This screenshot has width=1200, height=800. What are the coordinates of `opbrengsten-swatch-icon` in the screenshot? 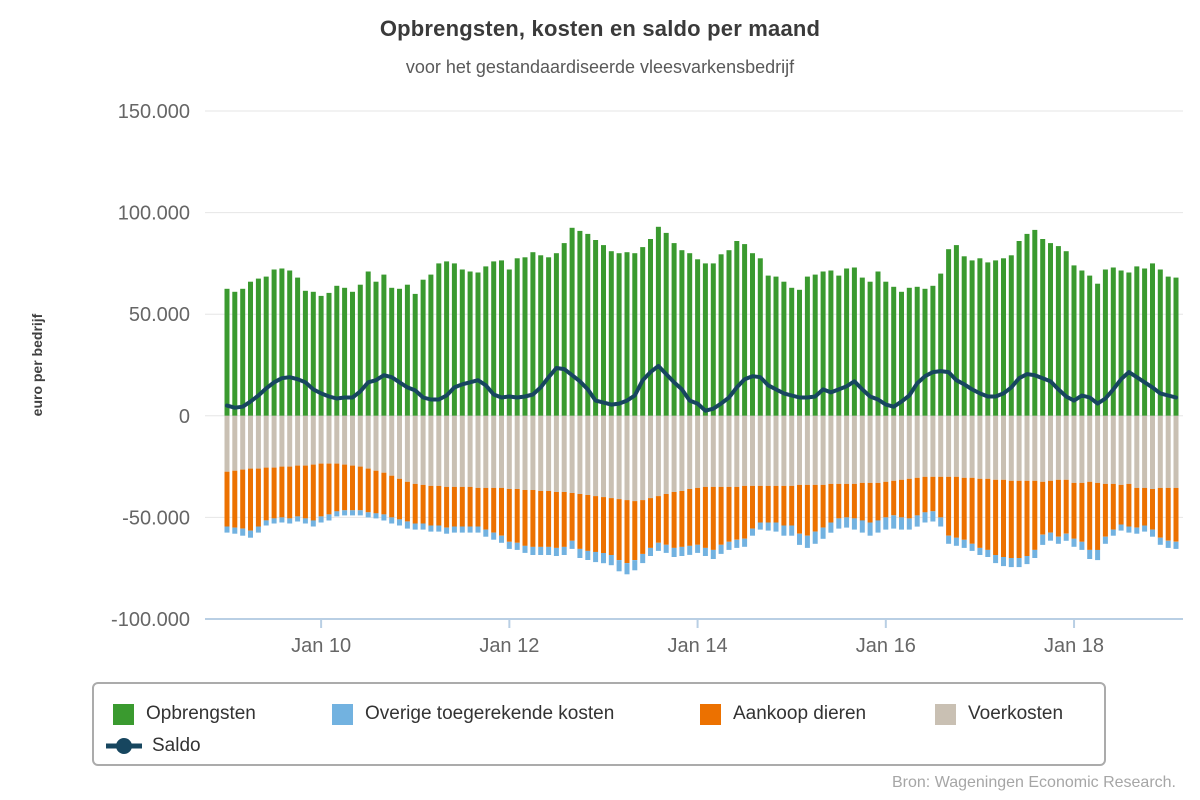 It's located at (123, 714).